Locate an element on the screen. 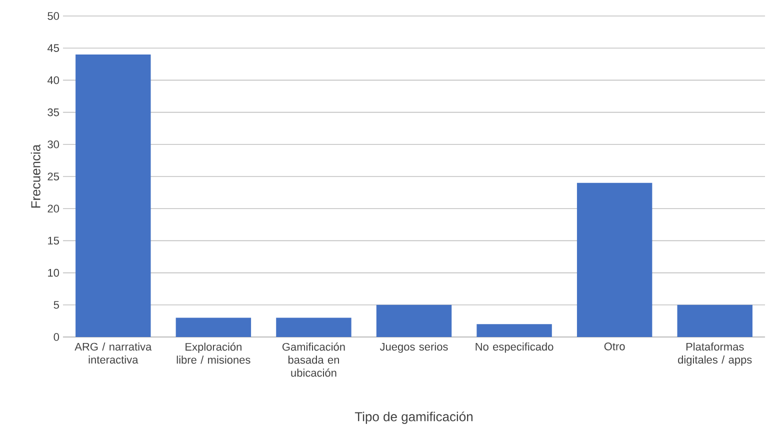 This screenshot has width=768, height=440. y-tick-label: 35 is located at coordinates (53, 112).